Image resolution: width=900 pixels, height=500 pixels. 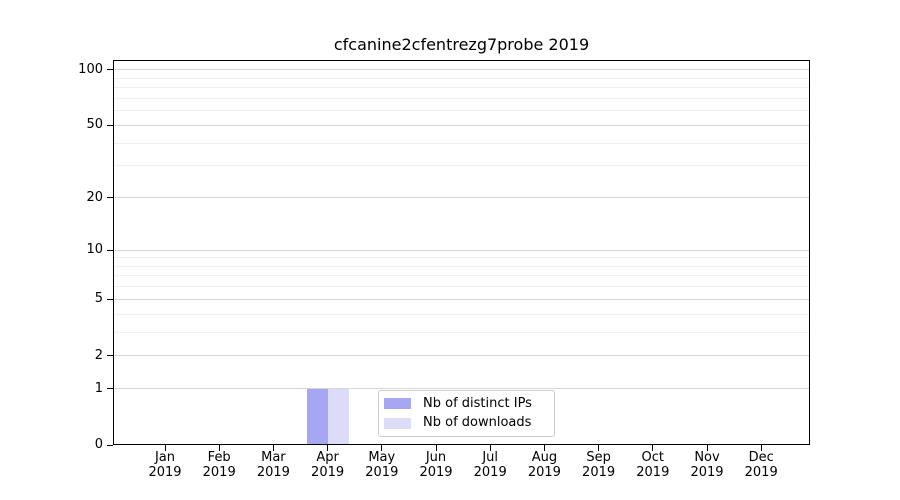 I want to click on y-tick-label: 20, so click(x=94, y=197).